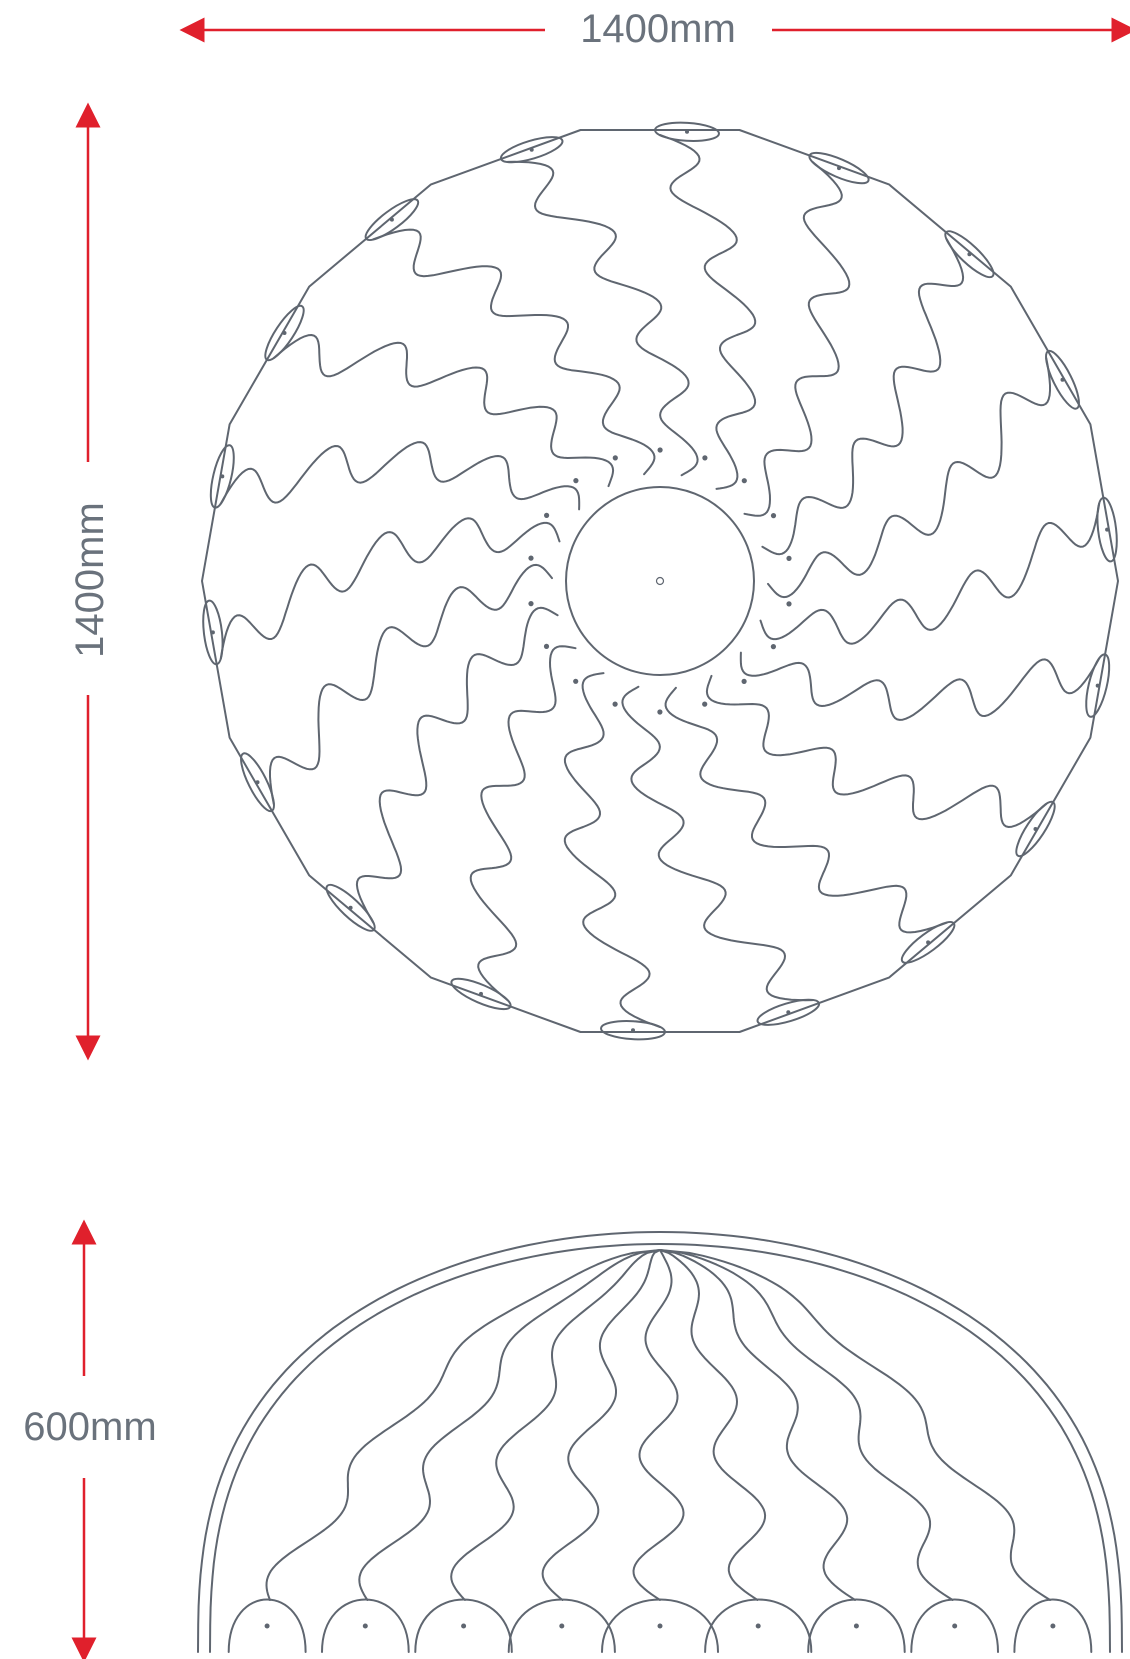 The width and height of the screenshot is (1130, 1659). I want to click on depth-dimension: 1400mm, so click(90, 581).